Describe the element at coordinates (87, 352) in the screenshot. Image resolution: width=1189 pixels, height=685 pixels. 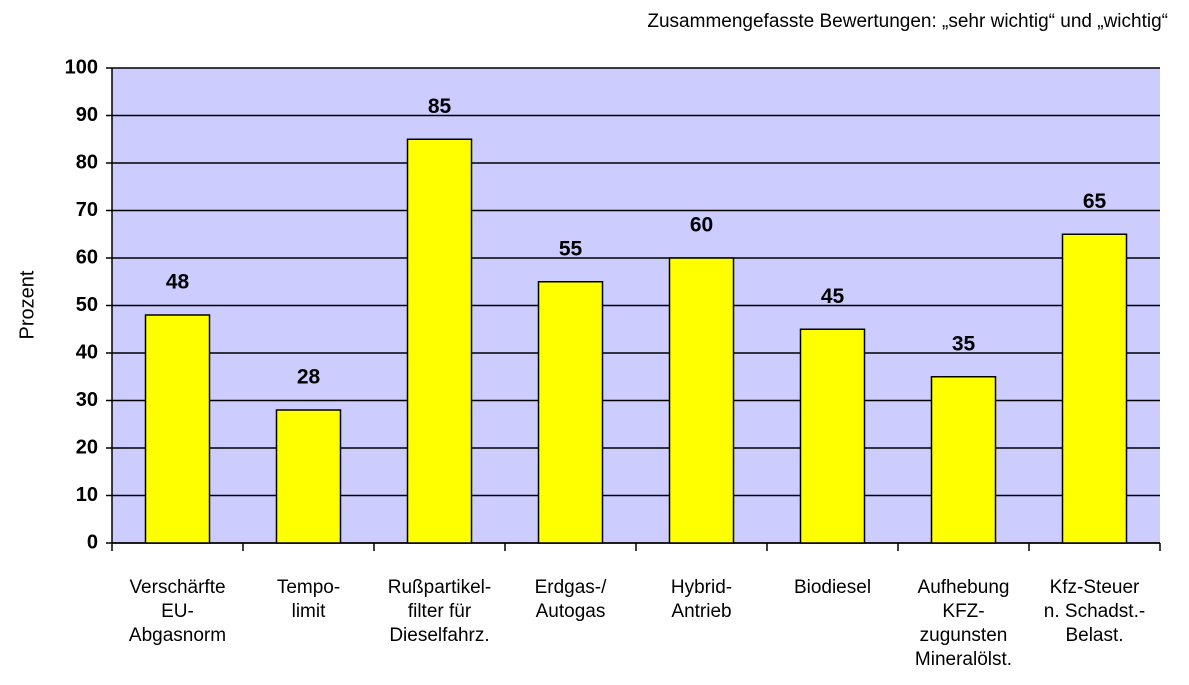
I see `y-tick-label: 40` at that location.